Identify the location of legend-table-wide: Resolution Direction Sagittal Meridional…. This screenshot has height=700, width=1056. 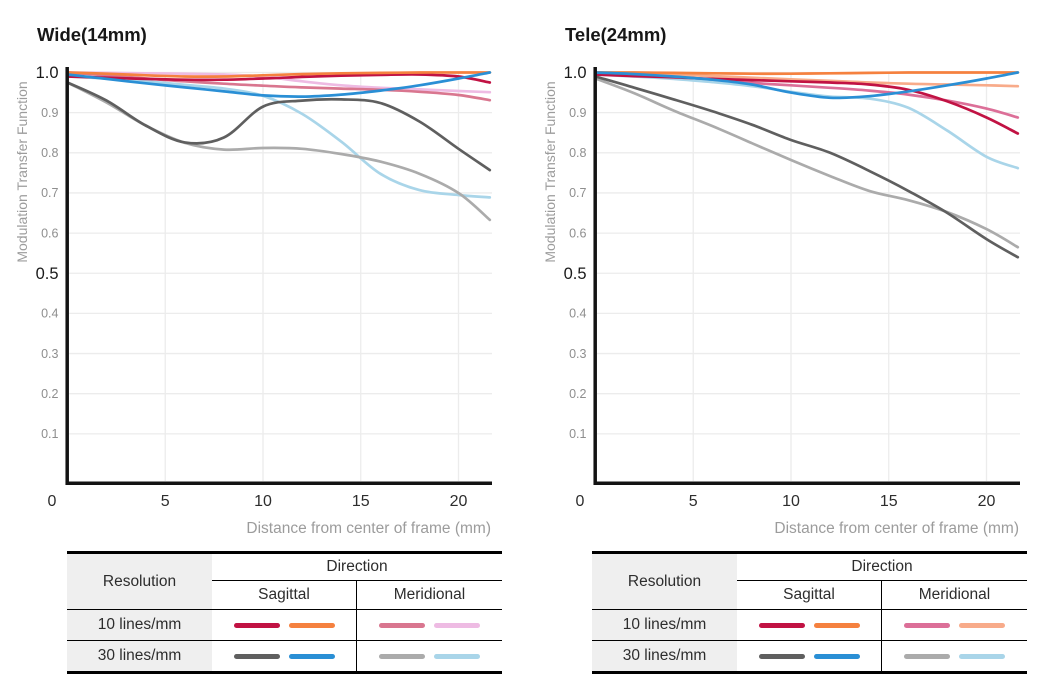
(284, 612).